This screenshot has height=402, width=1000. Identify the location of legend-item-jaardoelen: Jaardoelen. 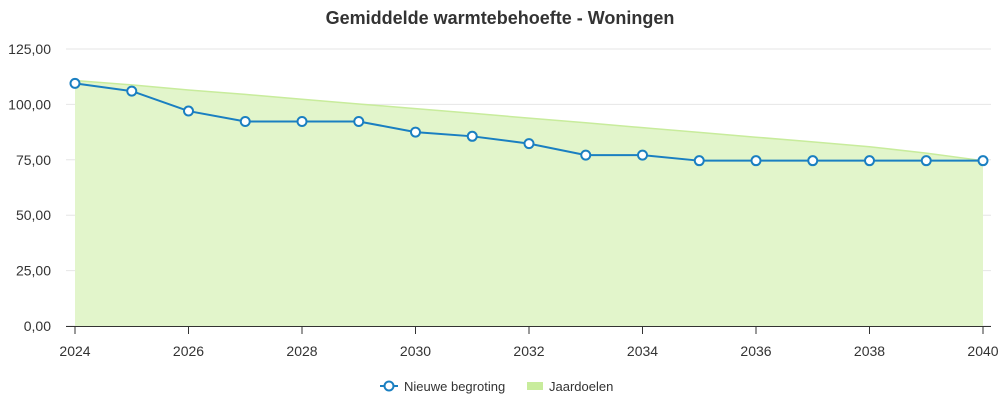
(570, 386).